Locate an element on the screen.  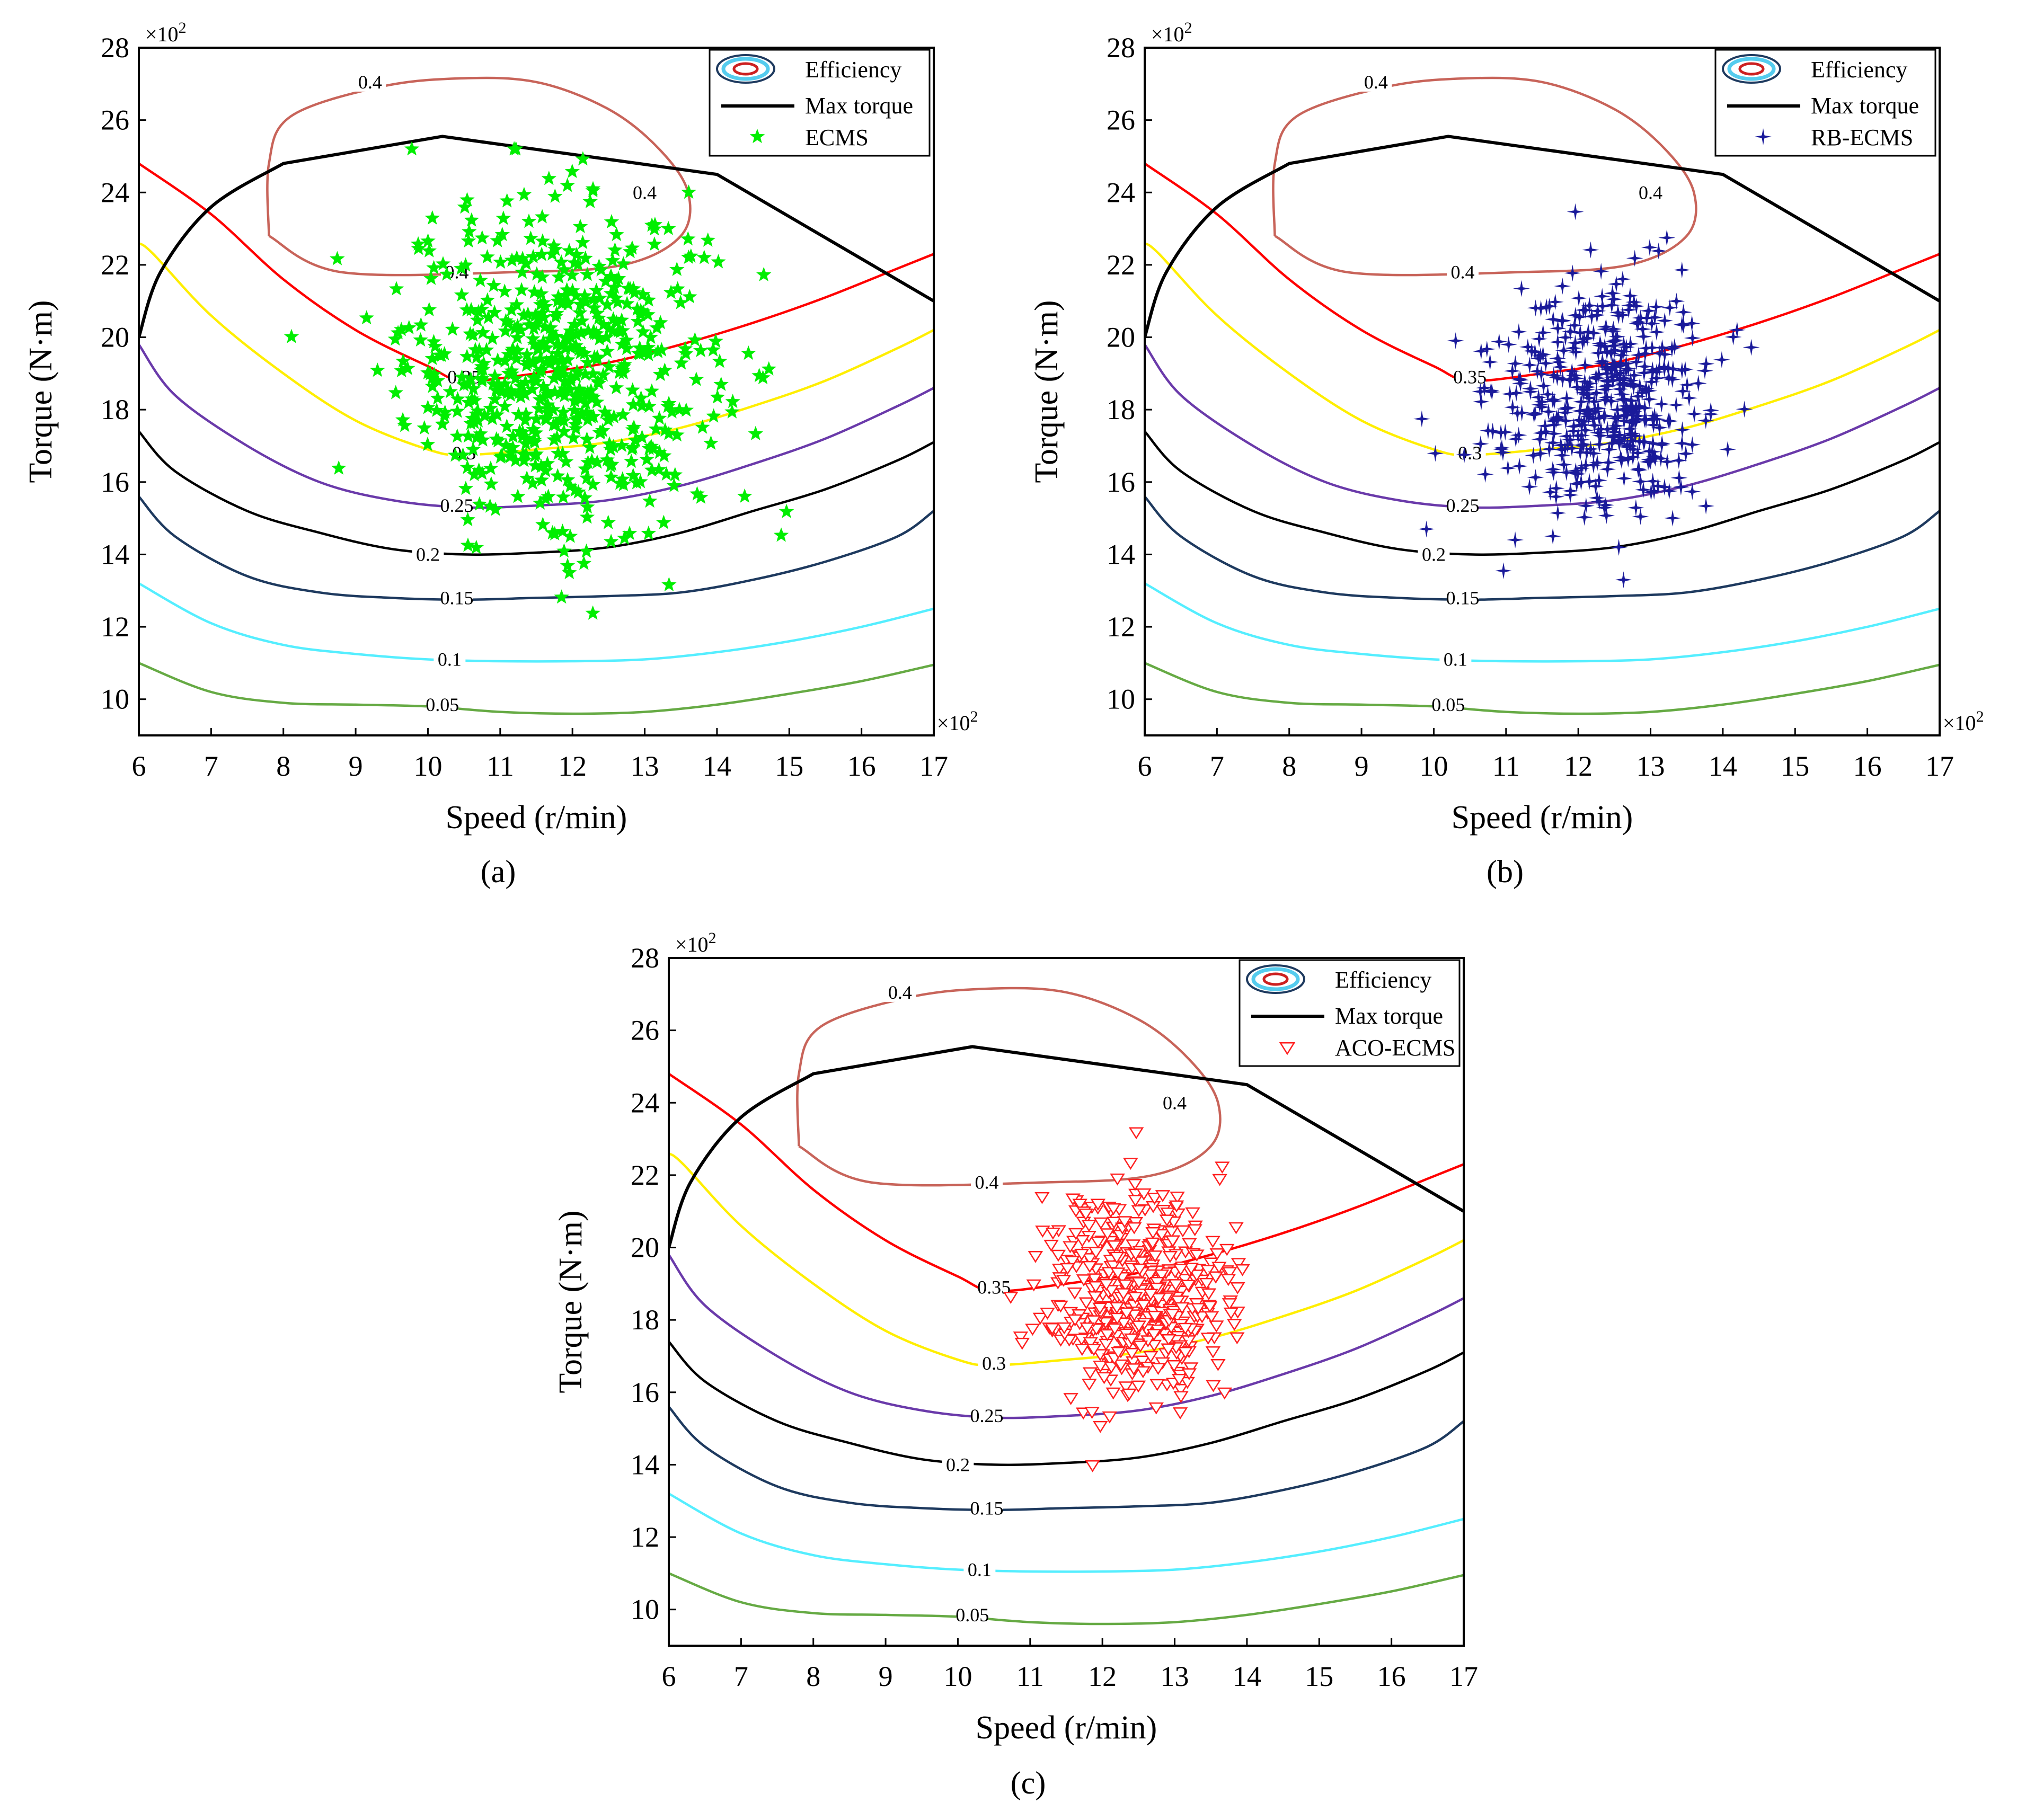
scatter-series is located at coordinates (539, 381).